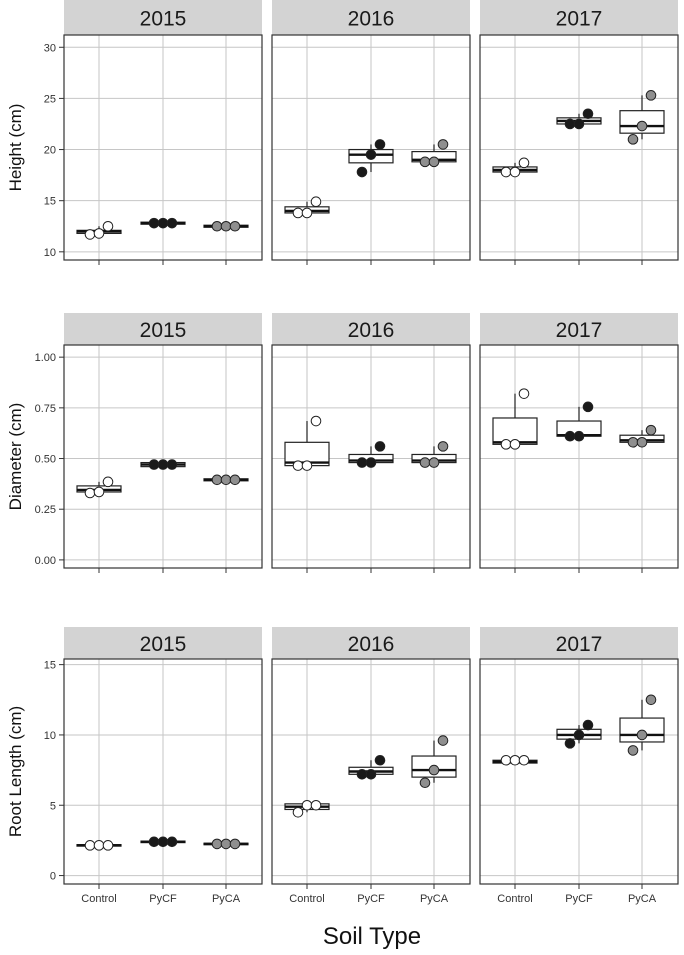  Describe the element at coordinates (50, 48) in the screenshot. I see `y-tick-label: 30` at that location.